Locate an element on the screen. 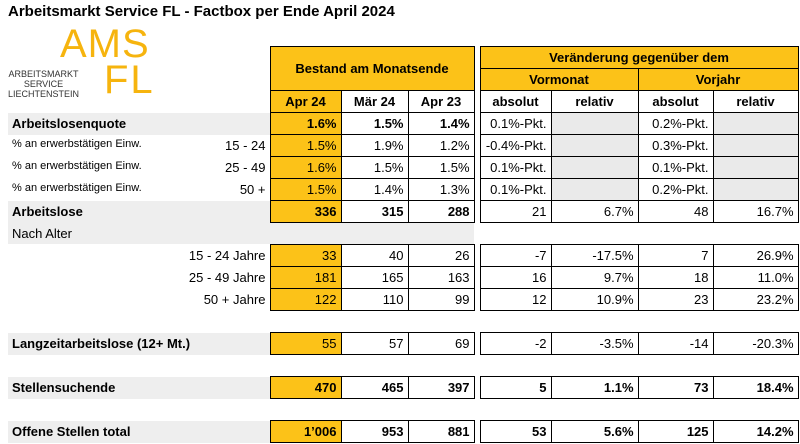  table-row: Arbeitslose 336 315 288 21 6.7% 48 16.7% is located at coordinates (403, 211).